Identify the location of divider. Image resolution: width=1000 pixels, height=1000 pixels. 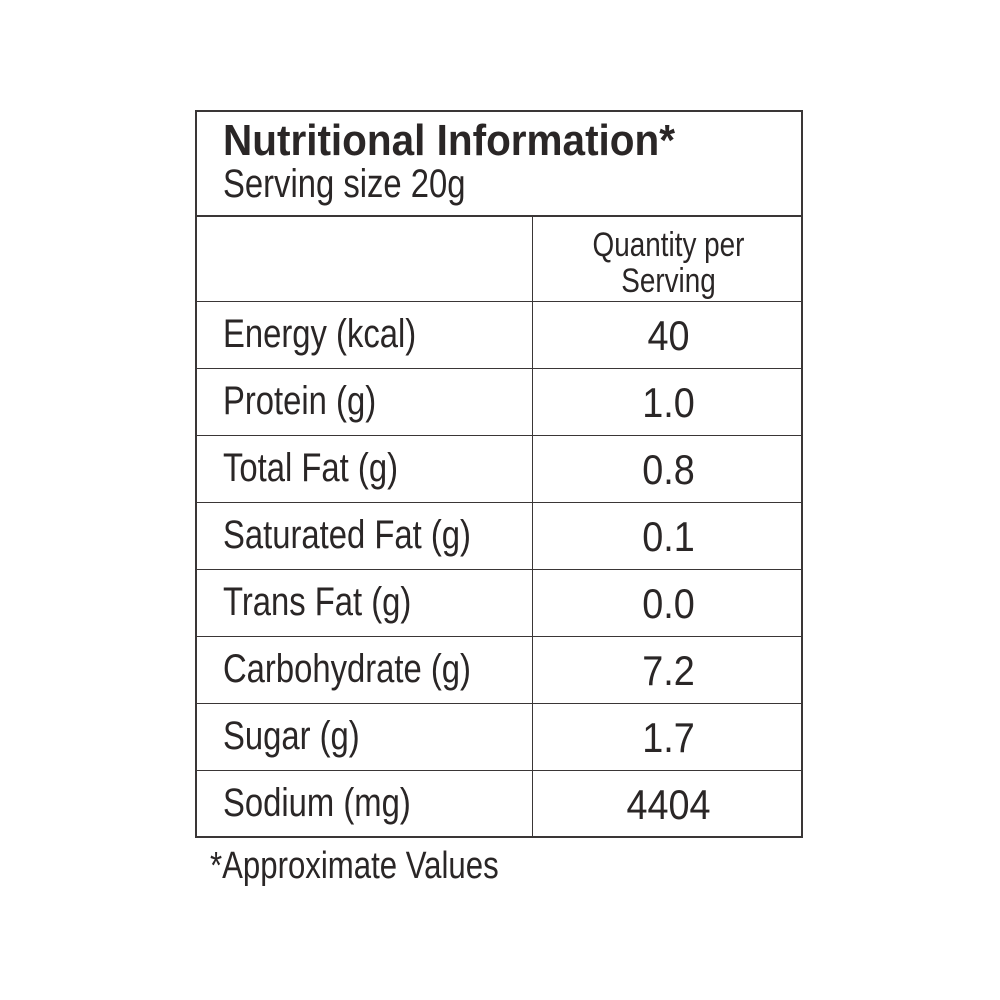
(499, 216).